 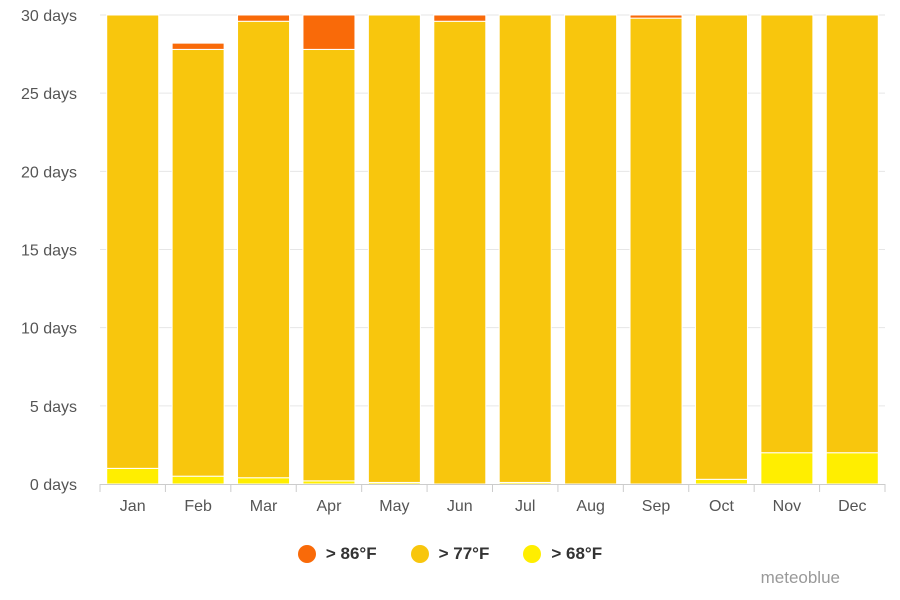 I want to click on y-tick-label: 10 days, so click(x=49, y=329).